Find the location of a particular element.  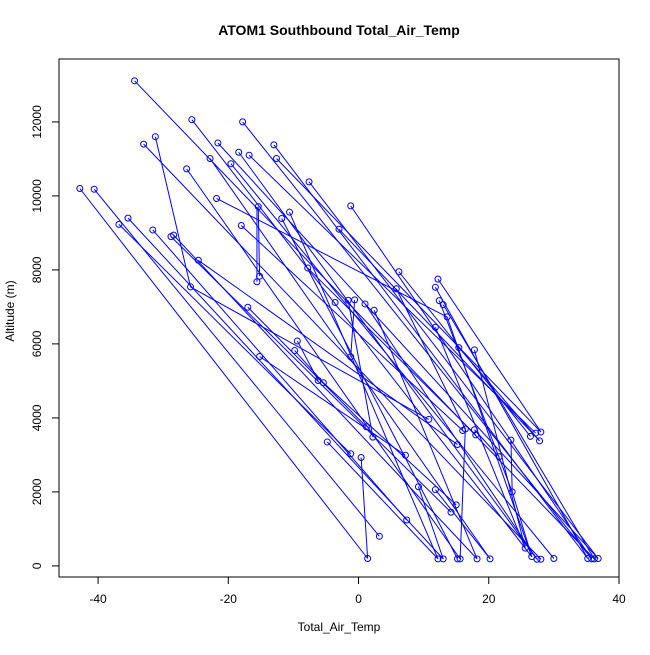

y-tick-label: 6000 is located at coordinates (37, 343).